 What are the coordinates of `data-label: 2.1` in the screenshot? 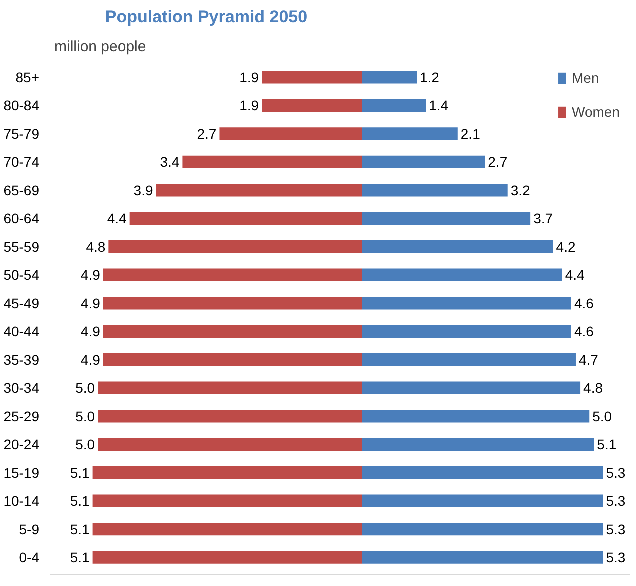 It's located at (470, 134).